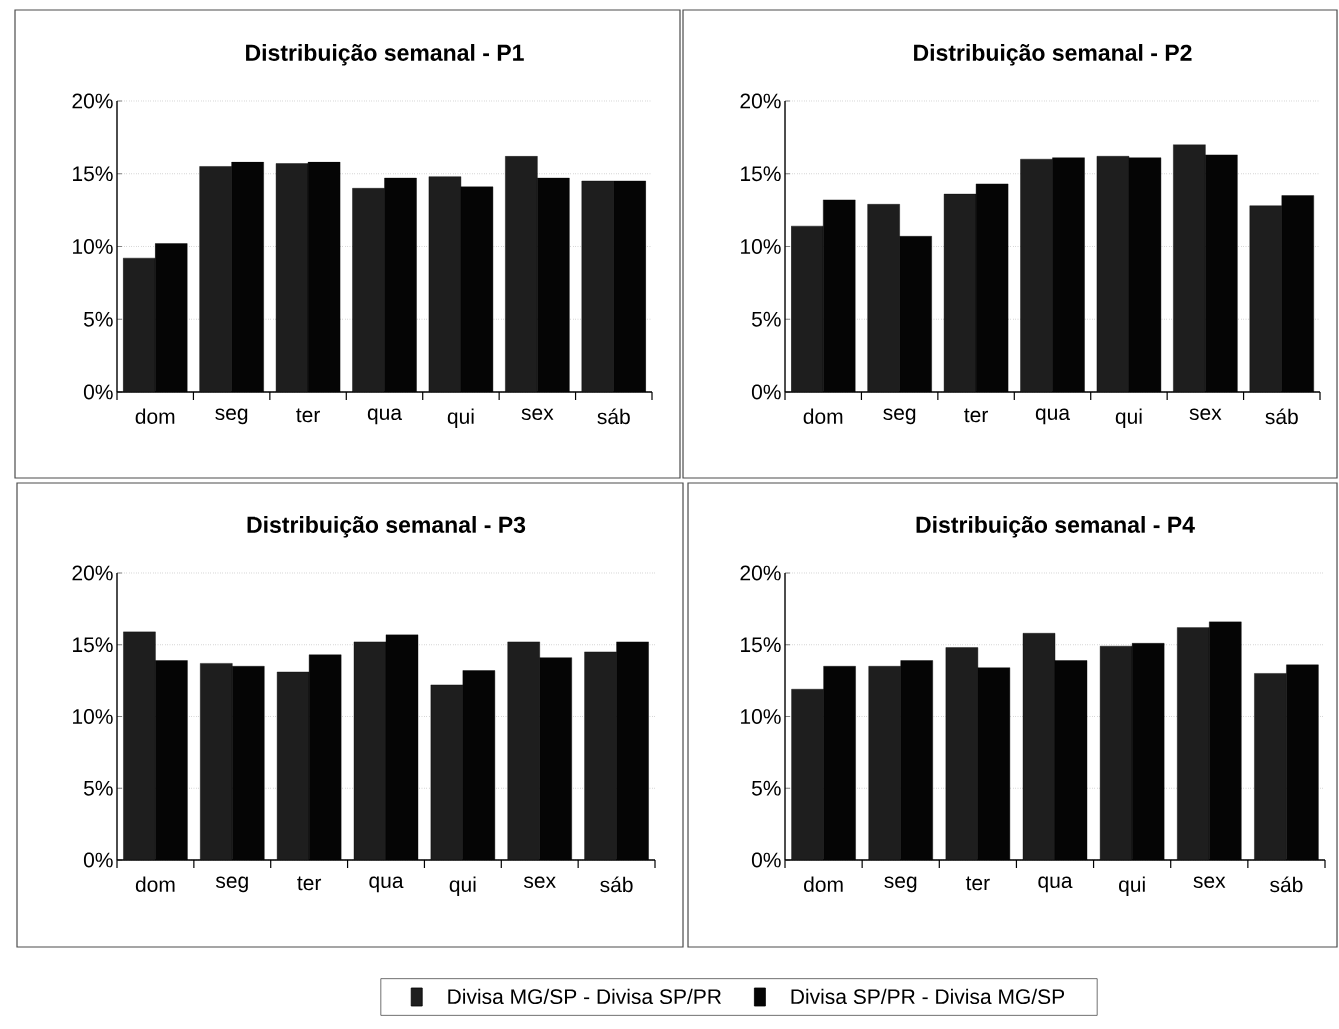  What do you see at coordinates (386, 527) in the screenshot?
I see `chart-title: Distribuição semanal - P3` at bounding box center [386, 527].